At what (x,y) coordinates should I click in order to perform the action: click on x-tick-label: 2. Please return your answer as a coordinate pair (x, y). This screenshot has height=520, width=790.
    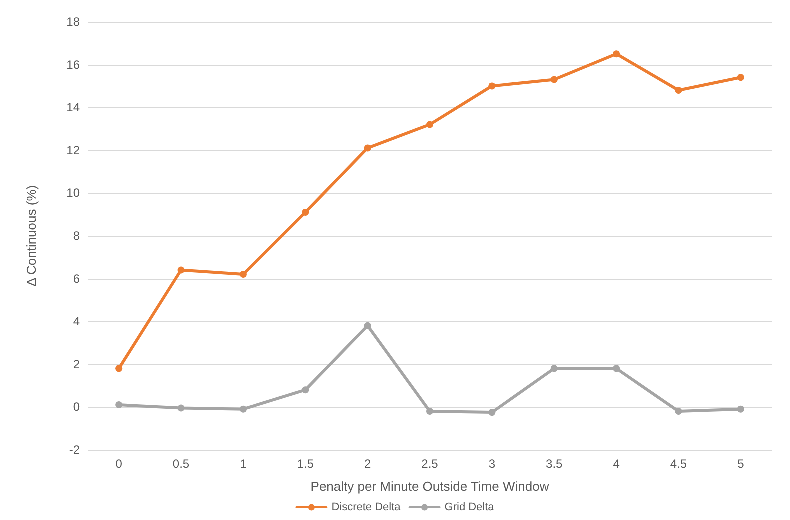
    Looking at the image, I should click on (368, 464).